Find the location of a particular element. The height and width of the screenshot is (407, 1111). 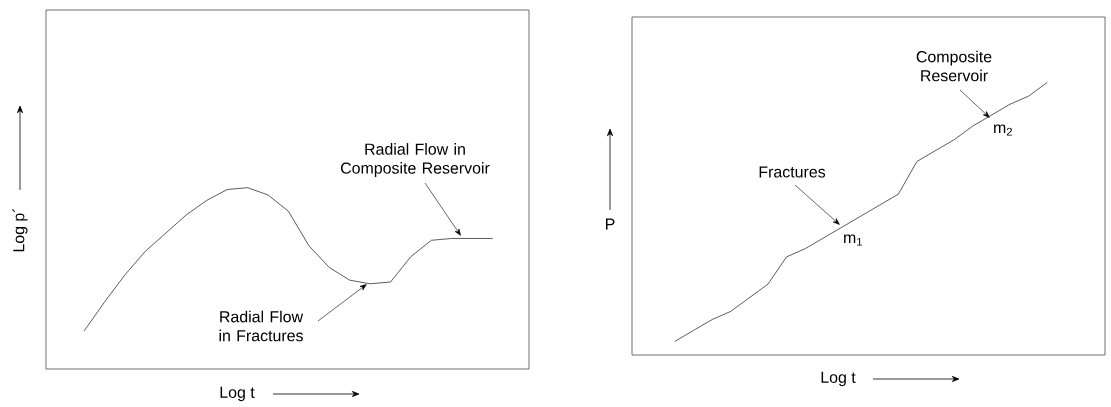

annotation: m$_{2}$ is located at coordinates (1003, 130).